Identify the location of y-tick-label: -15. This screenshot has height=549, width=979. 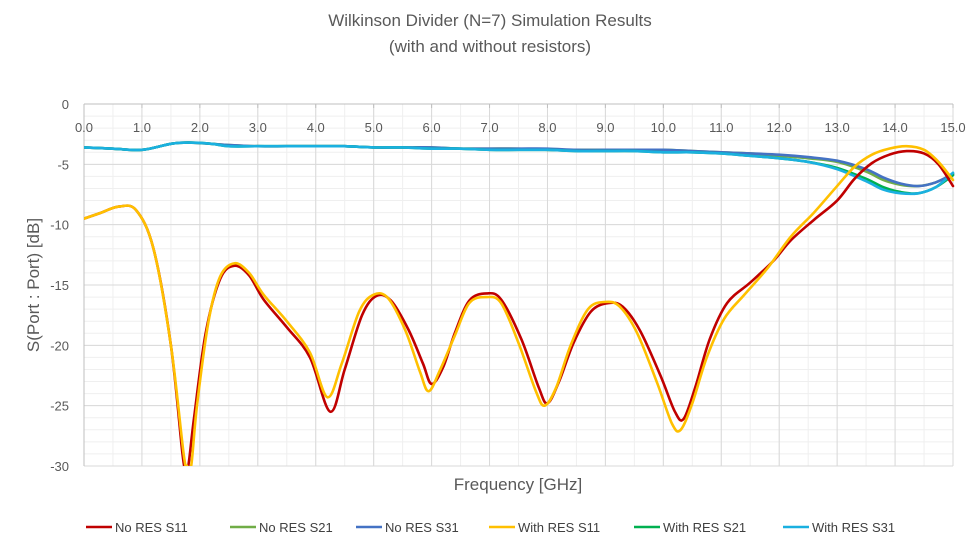
(59, 285).